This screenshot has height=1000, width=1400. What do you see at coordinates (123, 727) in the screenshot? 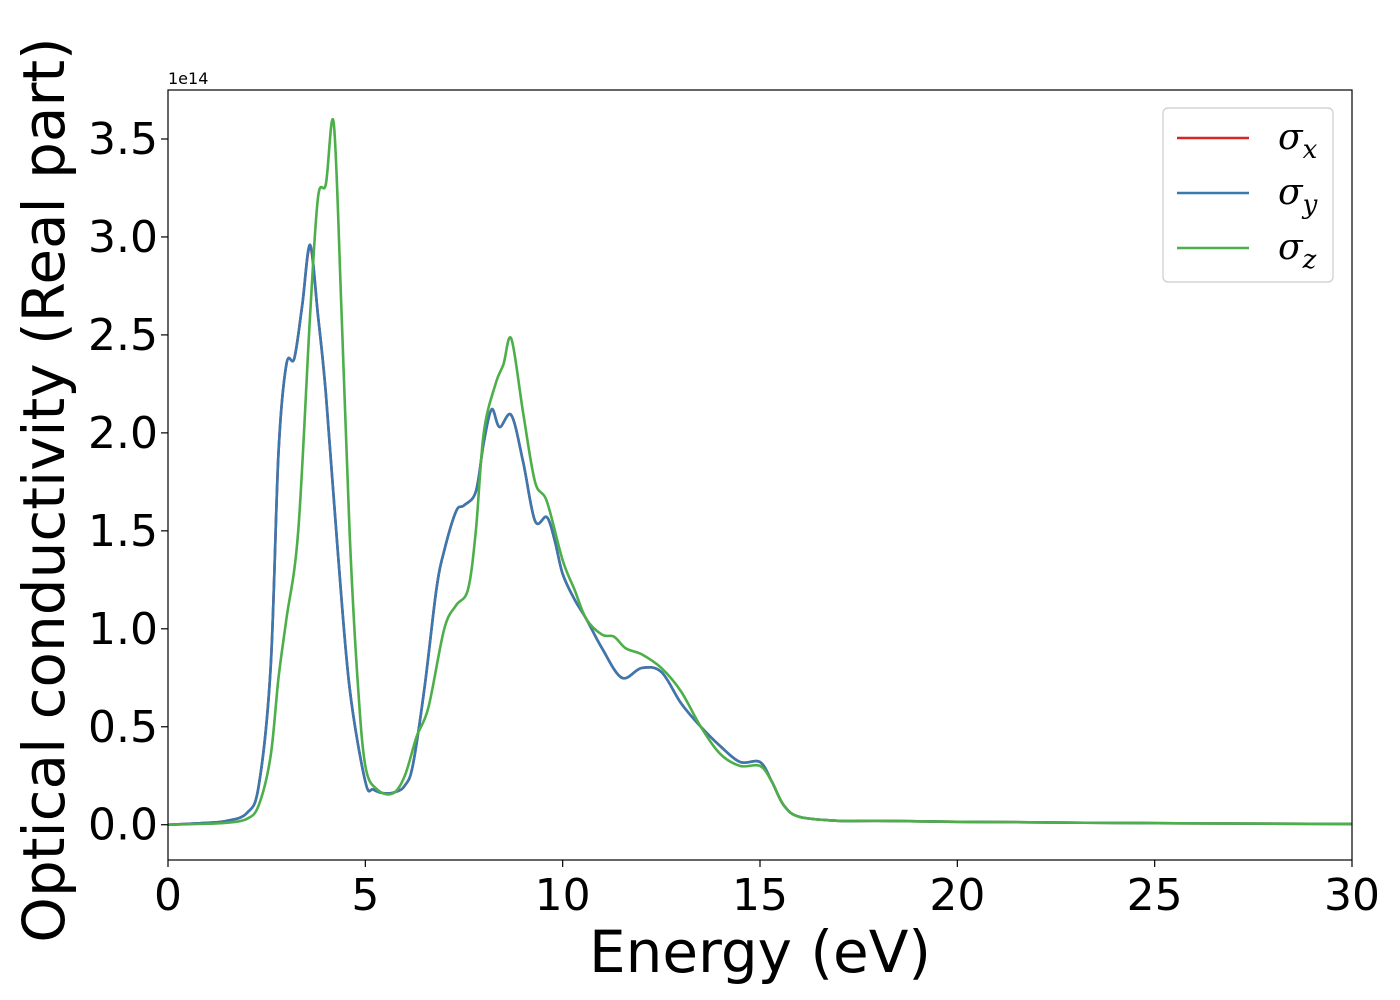
I see `y-tick-label: 0.5` at bounding box center [123, 727].